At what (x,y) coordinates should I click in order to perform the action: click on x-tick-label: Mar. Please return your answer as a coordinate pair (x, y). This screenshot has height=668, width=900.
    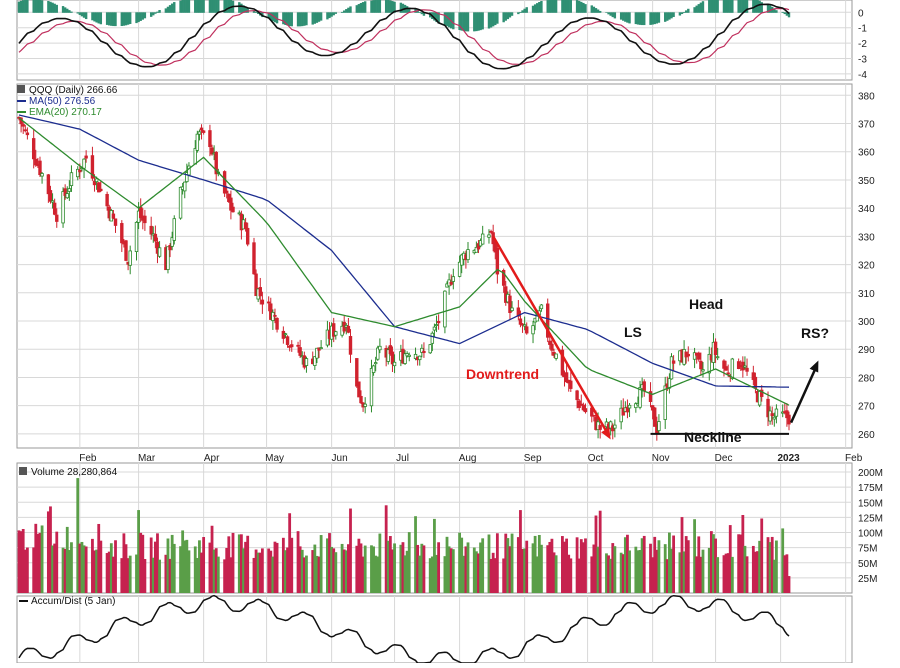
    Looking at the image, I should click on (147, 458).